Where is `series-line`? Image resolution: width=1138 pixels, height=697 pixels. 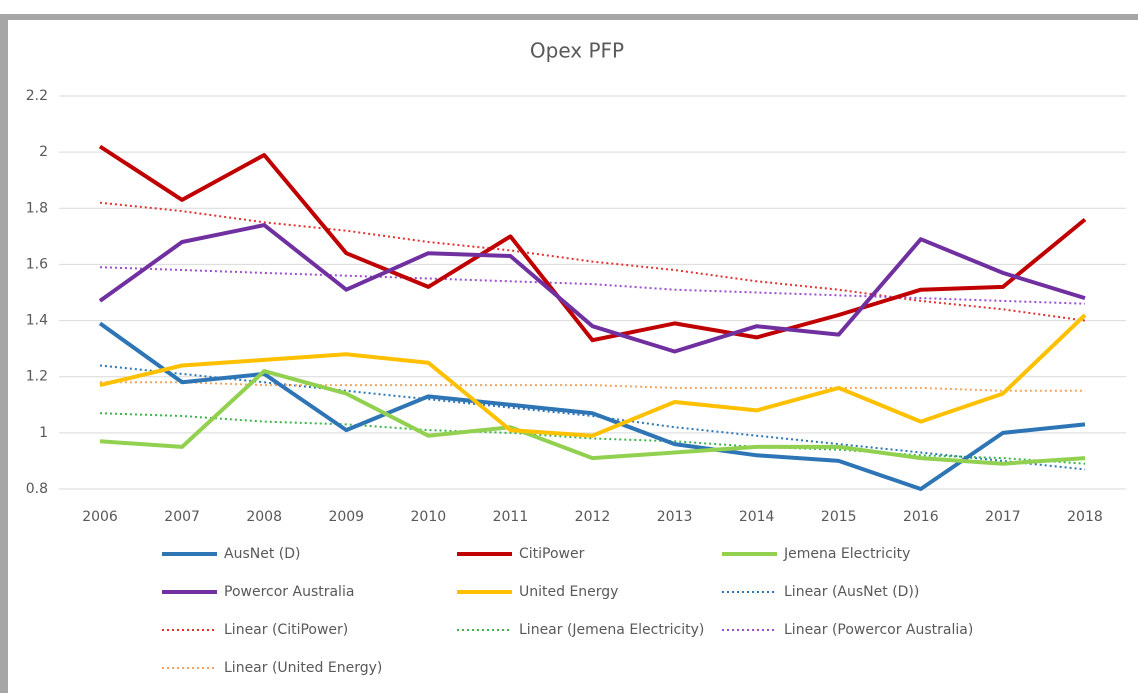
series-line is located at coordinates (592, 417).